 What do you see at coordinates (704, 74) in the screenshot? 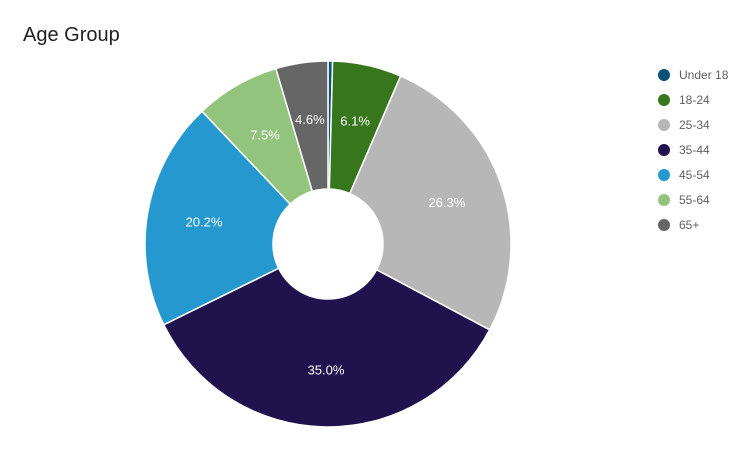
I see `legend-label: Under 18` at bounding box center [704, 74].